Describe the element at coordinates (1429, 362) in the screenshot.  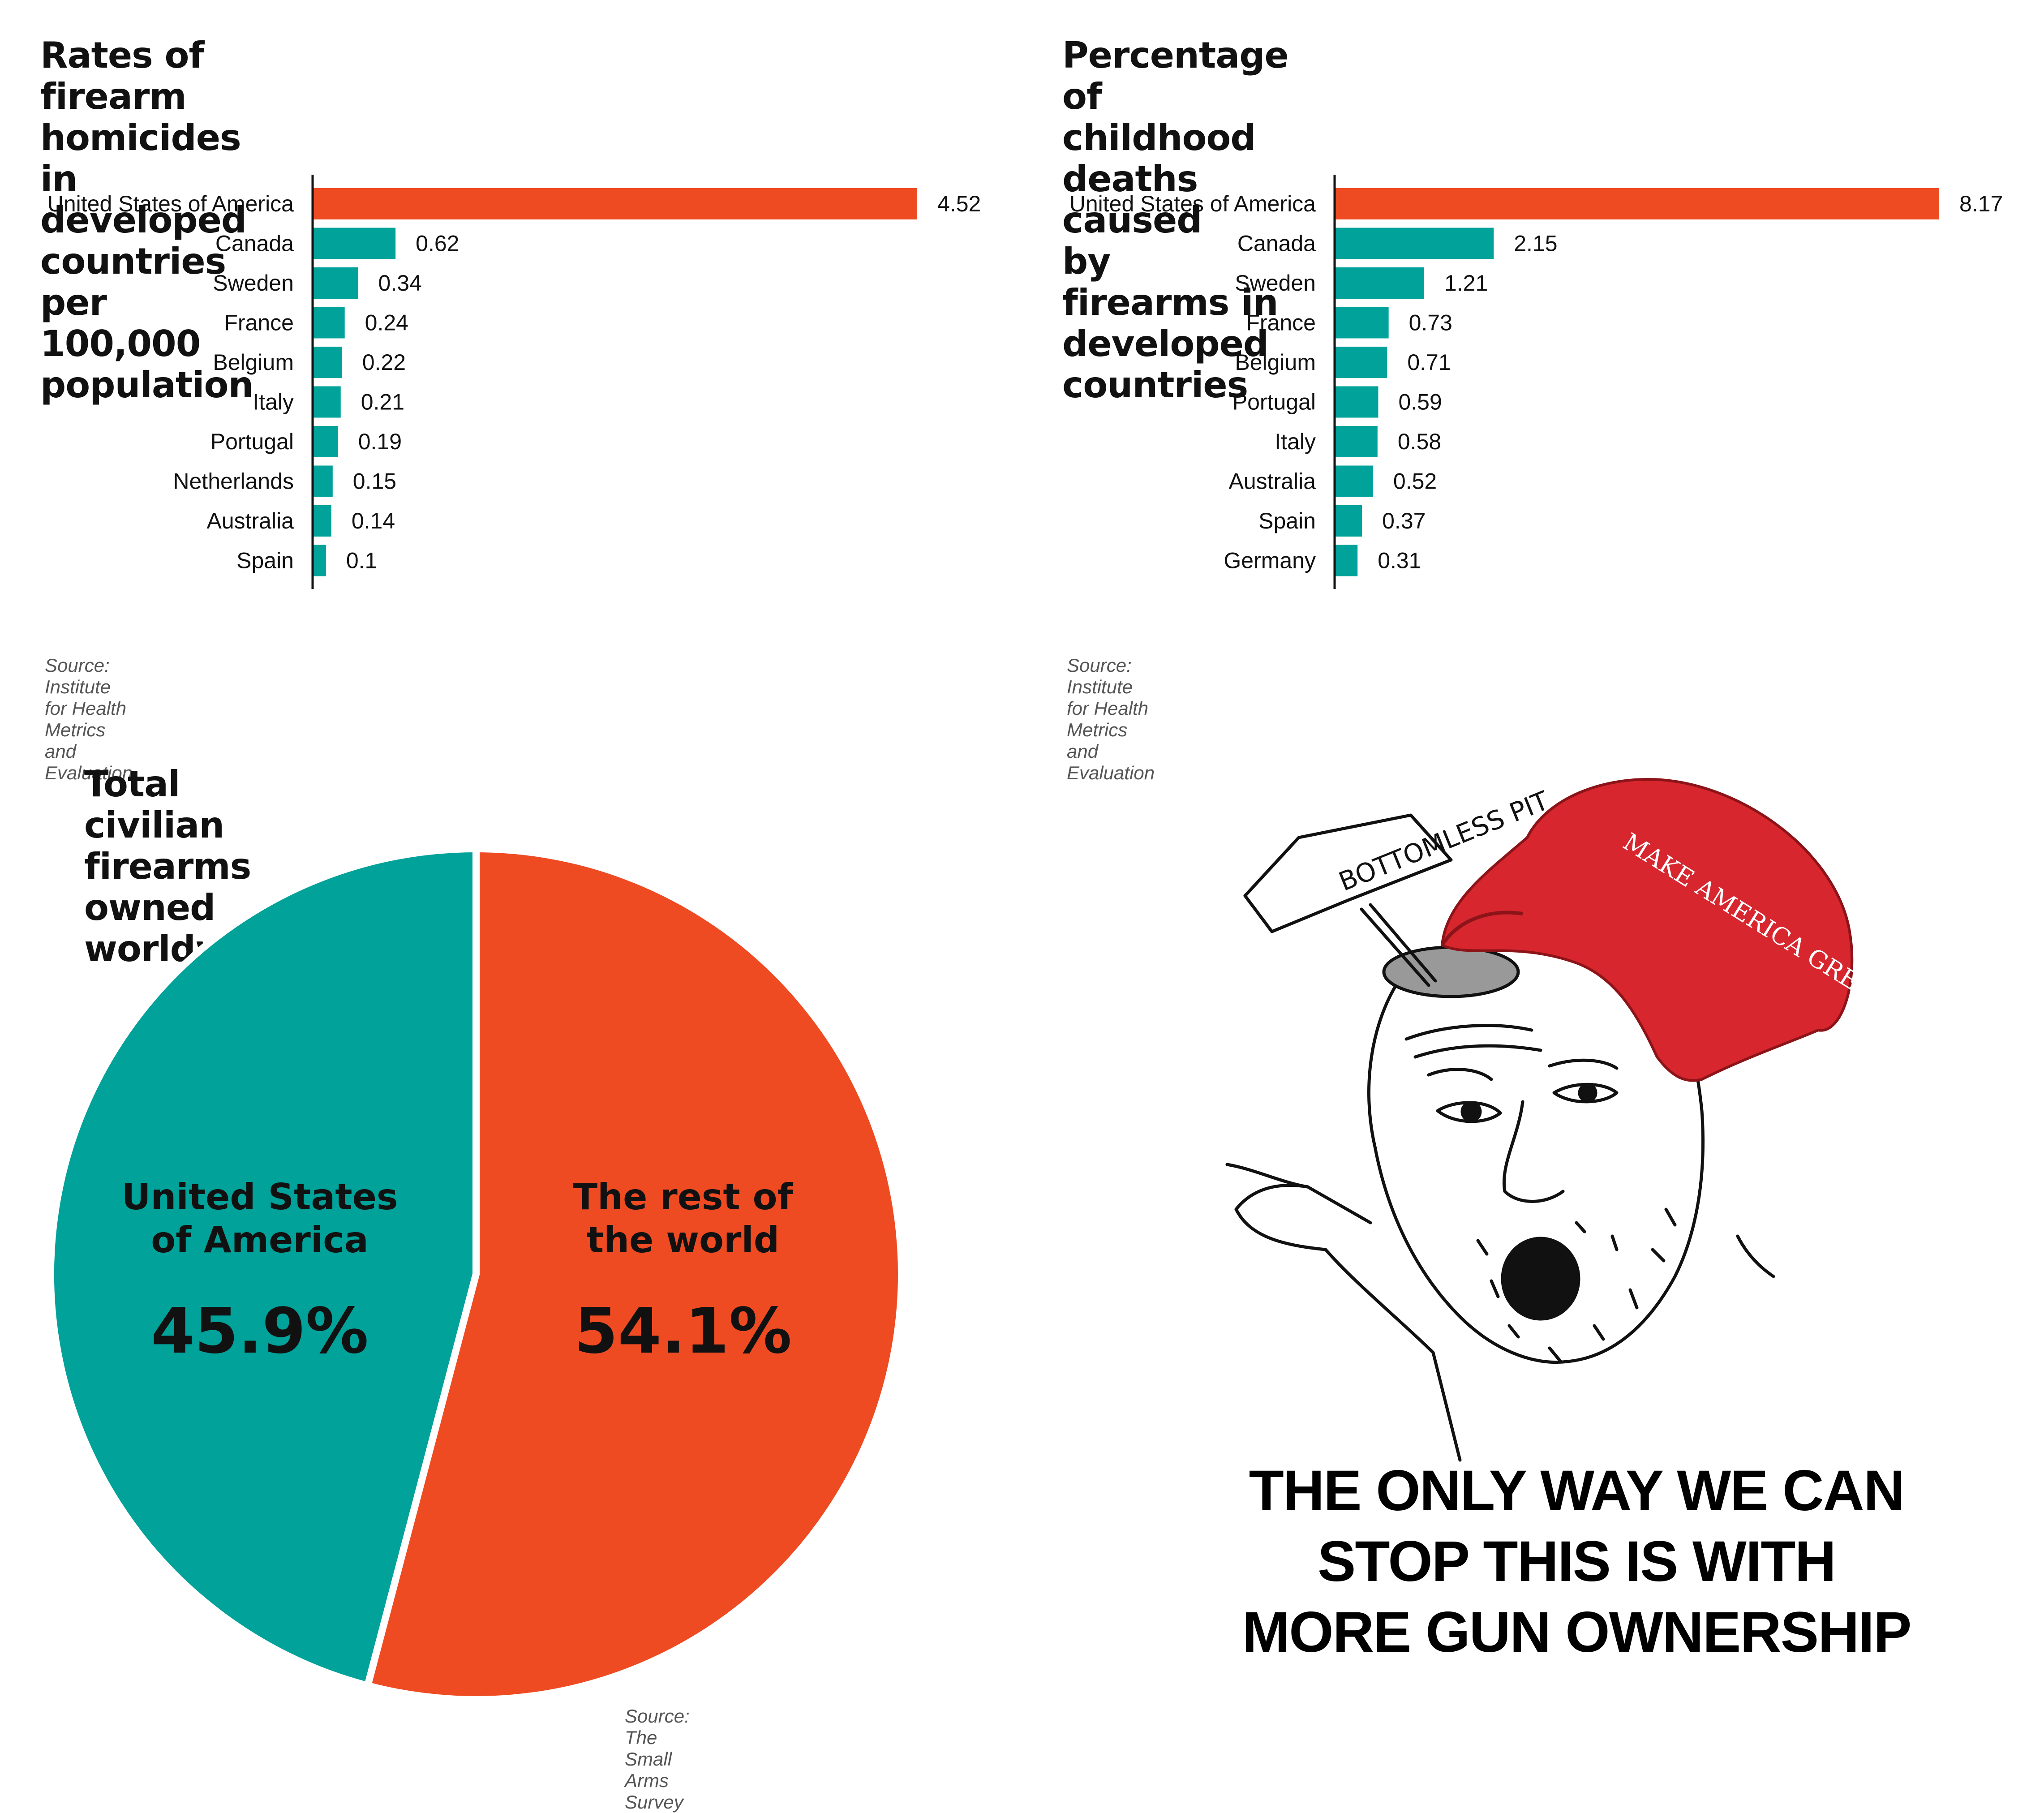
I see `value-label: 0.71` at that location.